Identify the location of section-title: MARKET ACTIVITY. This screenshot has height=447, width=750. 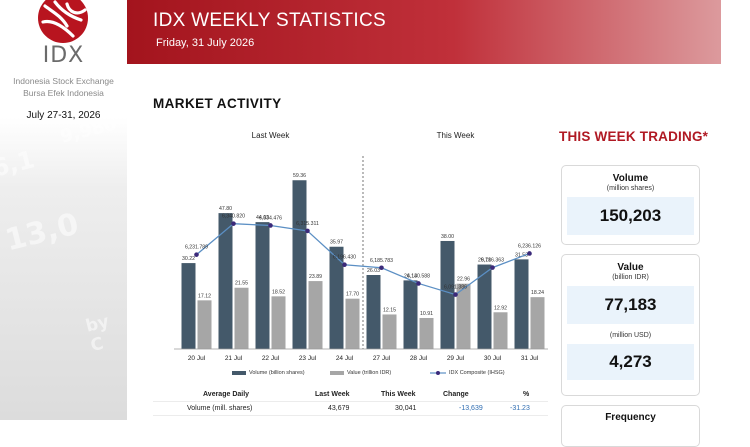
(217, 103).